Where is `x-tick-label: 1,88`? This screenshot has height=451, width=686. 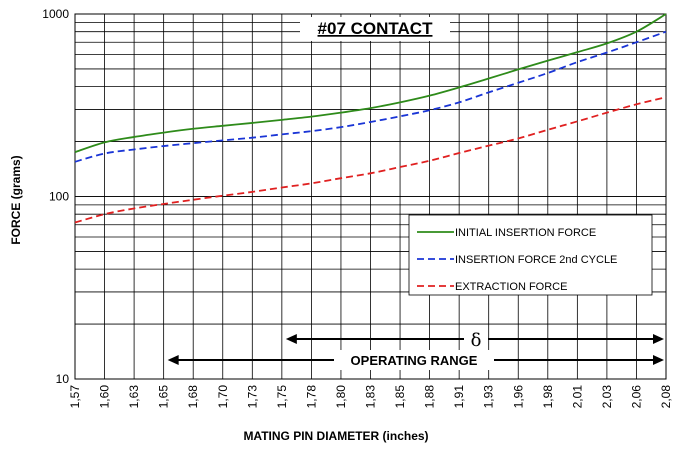
x-tick-label: 1,88 is located at coordinates (430, 397).